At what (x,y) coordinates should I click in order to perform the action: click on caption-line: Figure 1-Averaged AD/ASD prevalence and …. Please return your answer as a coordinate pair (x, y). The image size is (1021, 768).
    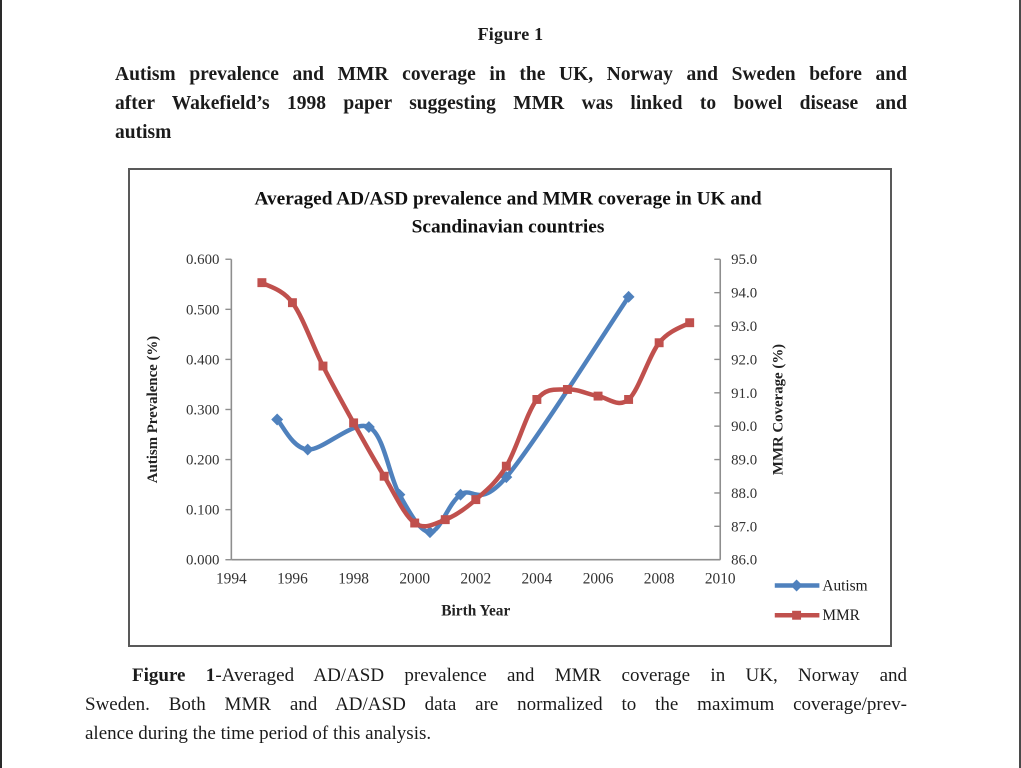
    Looking at the image, I should click on (496, 675).